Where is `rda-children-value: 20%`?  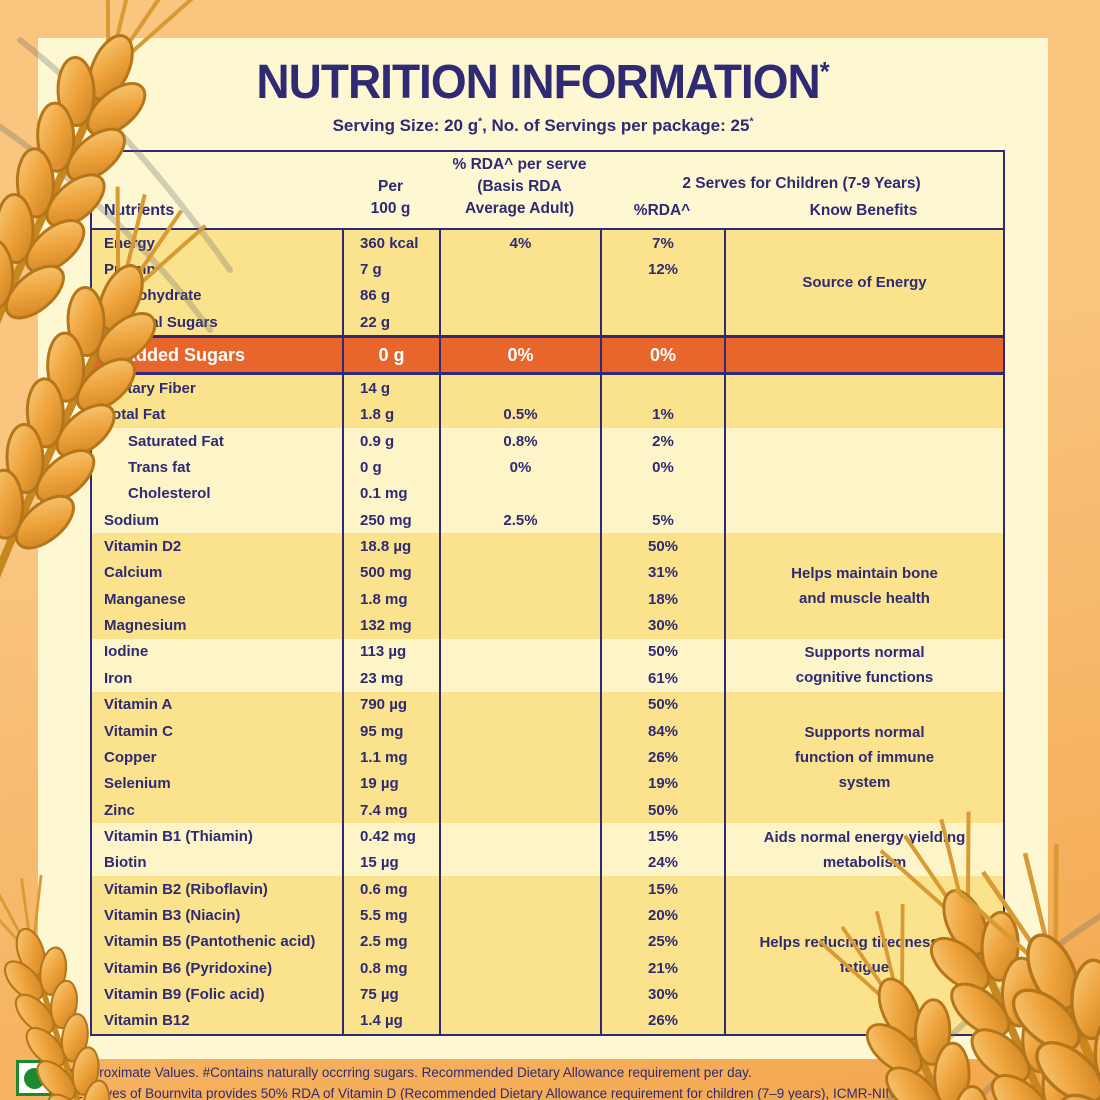 rda-children-value: 20% is located at coordinates (662, 915).